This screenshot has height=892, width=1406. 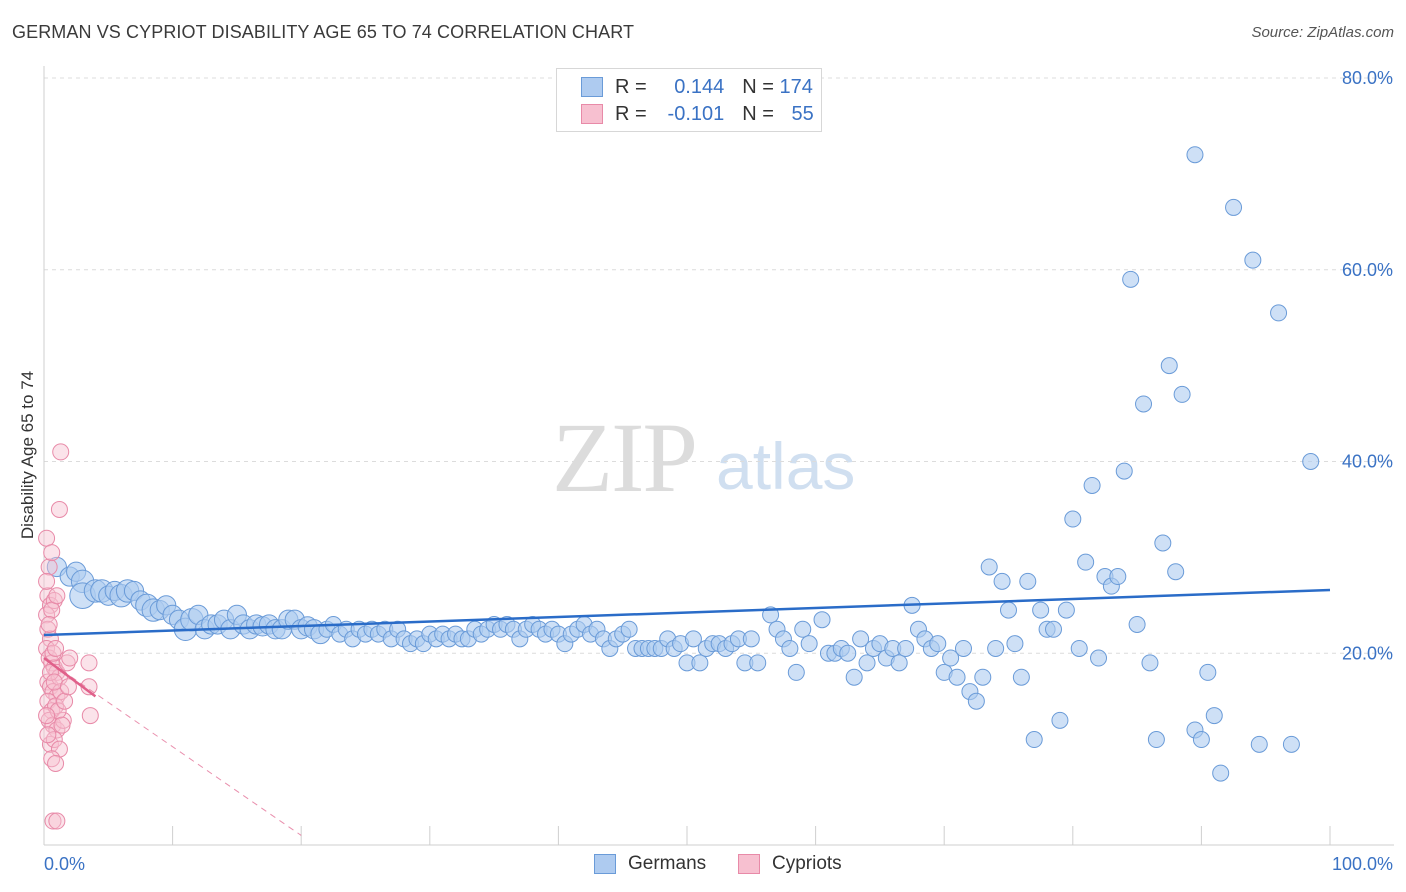 I want to click on y-tick-label: 40.0%, so click(x=1367, y=462).